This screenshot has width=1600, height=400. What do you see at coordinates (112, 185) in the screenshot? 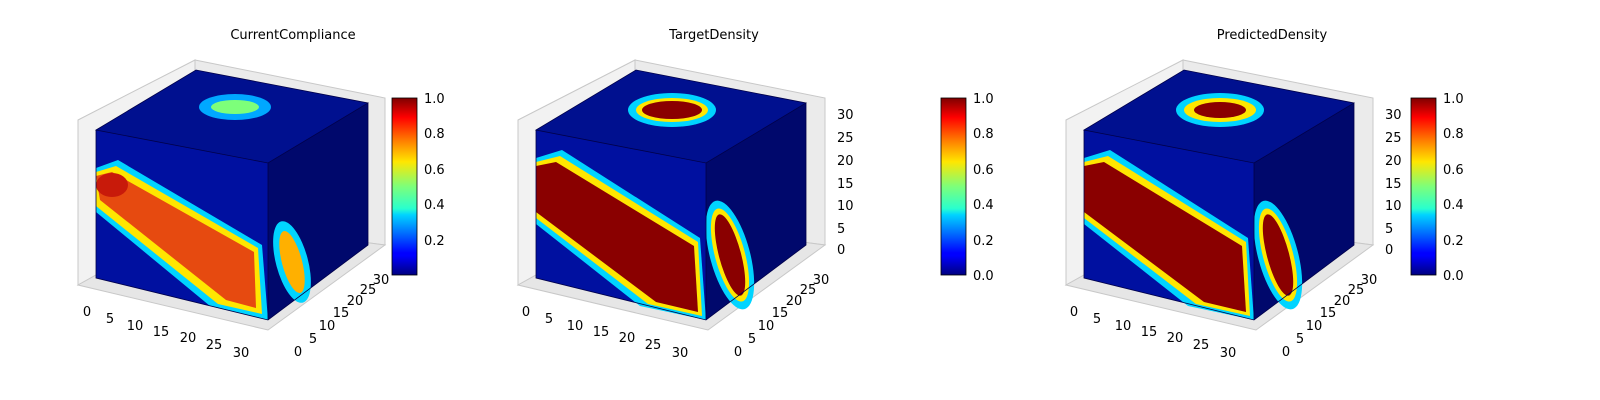
I see `left-band-corner` at bounding box center [112, 185].